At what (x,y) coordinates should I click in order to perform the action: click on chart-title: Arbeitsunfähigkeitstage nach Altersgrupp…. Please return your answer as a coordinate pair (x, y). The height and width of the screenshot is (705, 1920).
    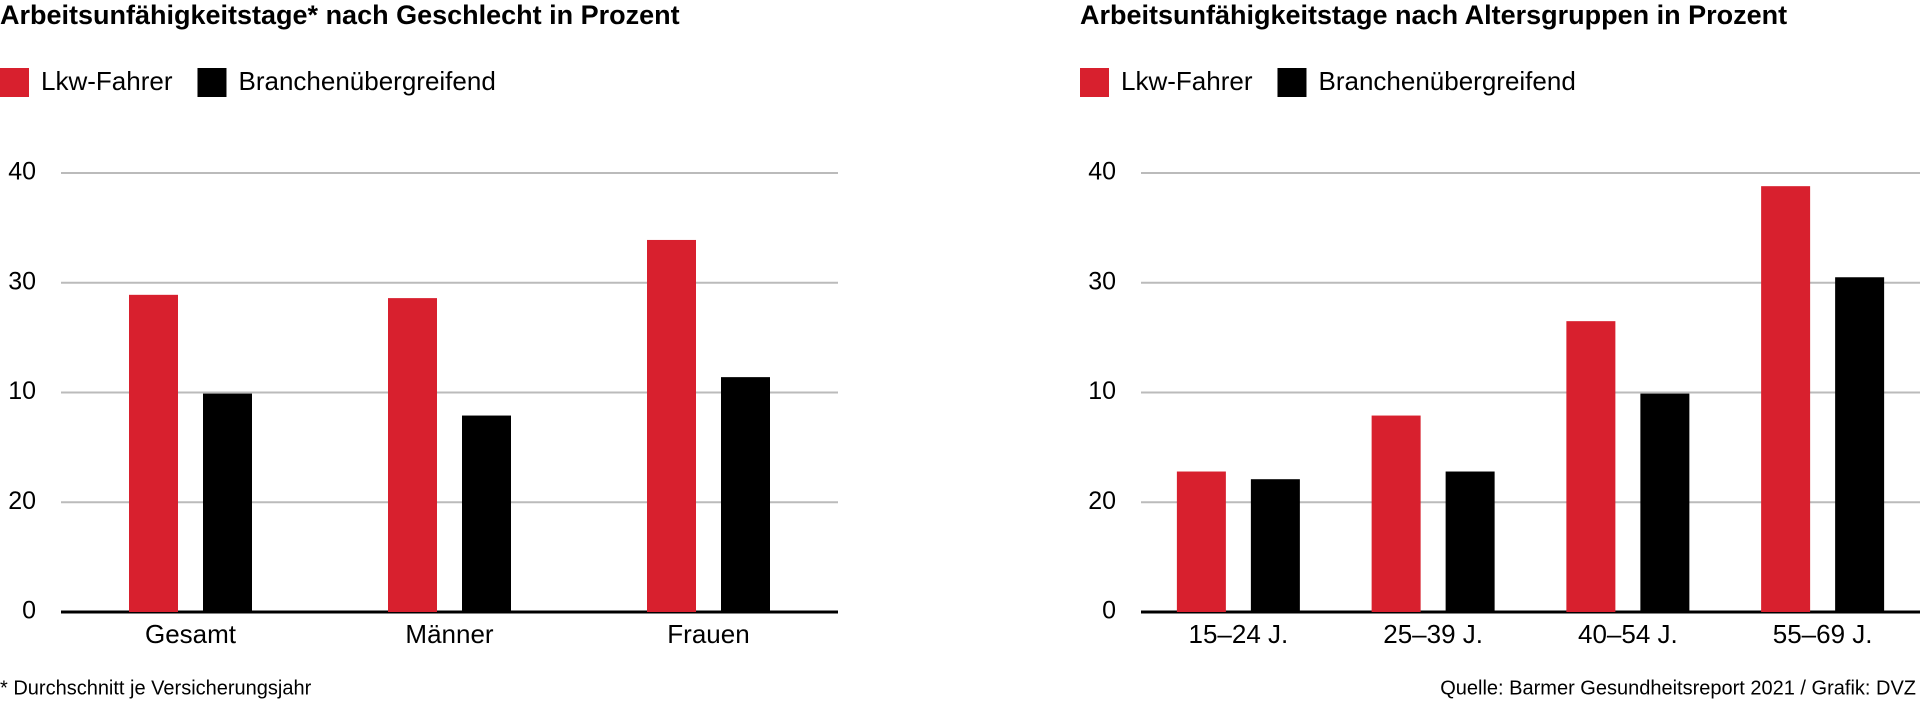
    Looking at the image, I should click on (1433, 15).